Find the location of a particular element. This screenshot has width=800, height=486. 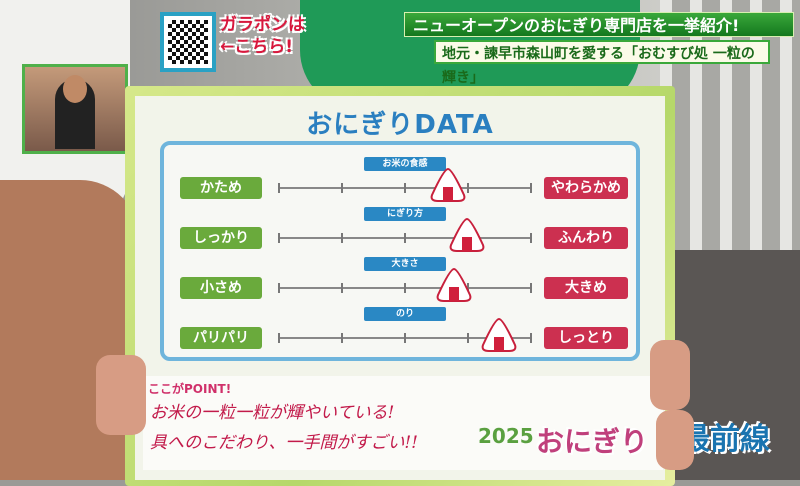

inset-video is located at coordinates (75, 109).